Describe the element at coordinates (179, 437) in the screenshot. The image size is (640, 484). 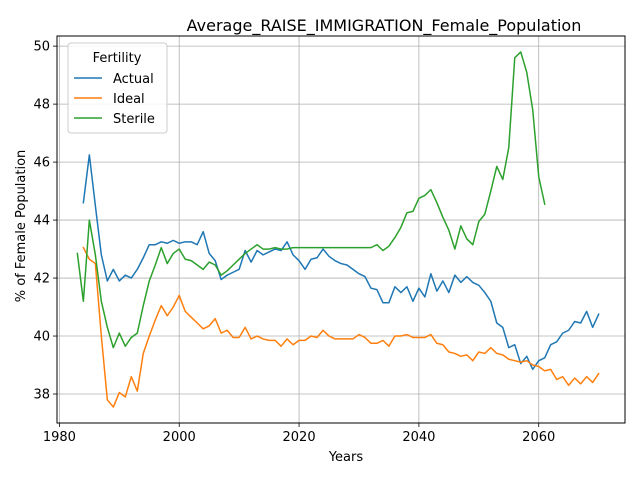
I see `x-tick-label: 2000` at that location.